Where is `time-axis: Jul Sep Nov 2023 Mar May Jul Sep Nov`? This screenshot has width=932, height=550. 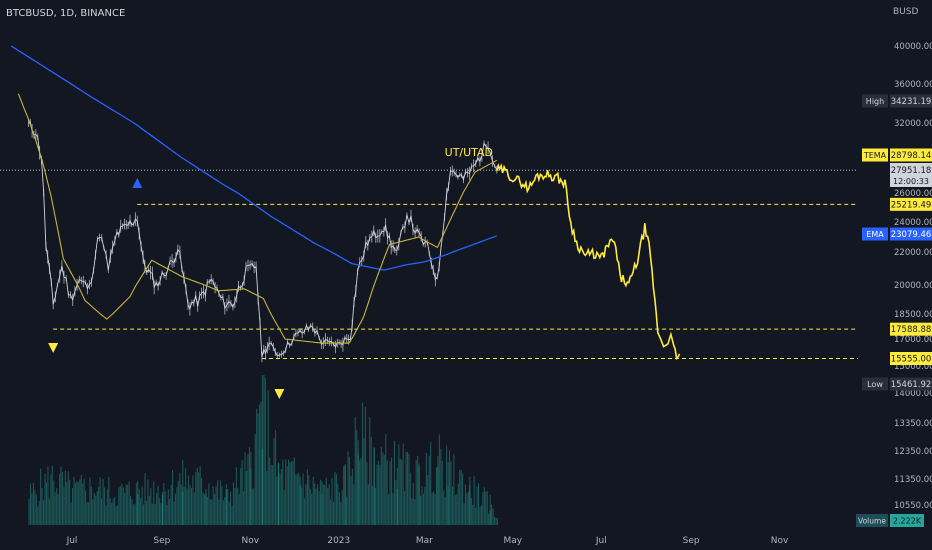 time-axis: Jul Sep Nov 2023 Mar May Jul Sep Nov is located at coordinates (427, 541).